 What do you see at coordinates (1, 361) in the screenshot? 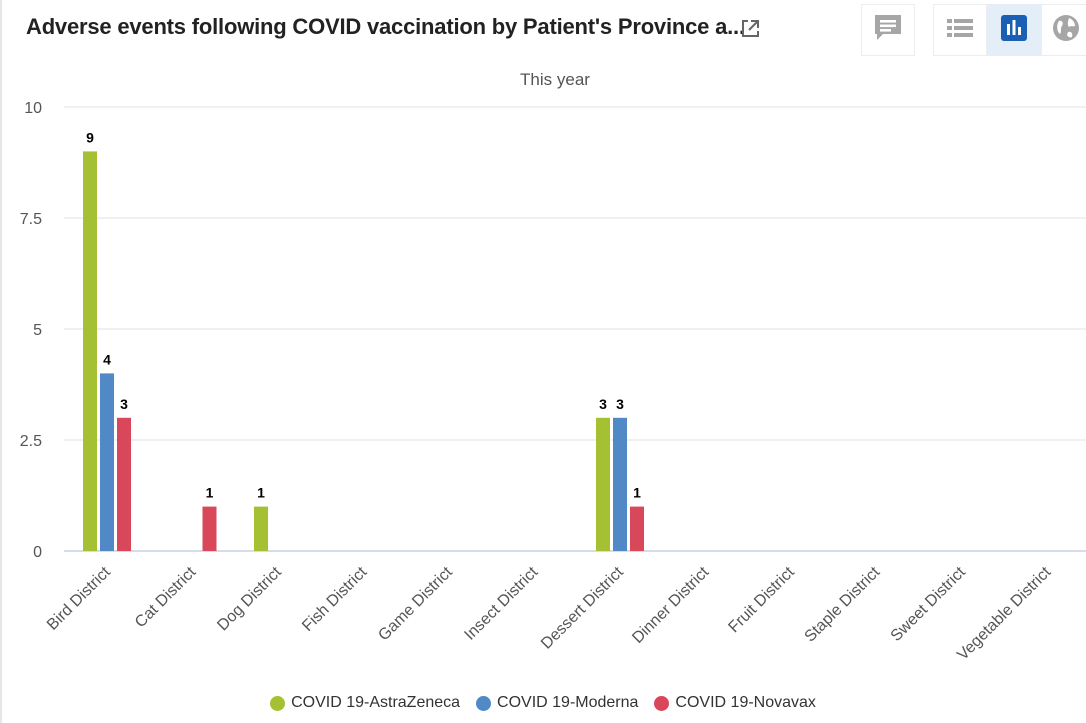
I see `panel-left-border` at bounding box center [1, 361].